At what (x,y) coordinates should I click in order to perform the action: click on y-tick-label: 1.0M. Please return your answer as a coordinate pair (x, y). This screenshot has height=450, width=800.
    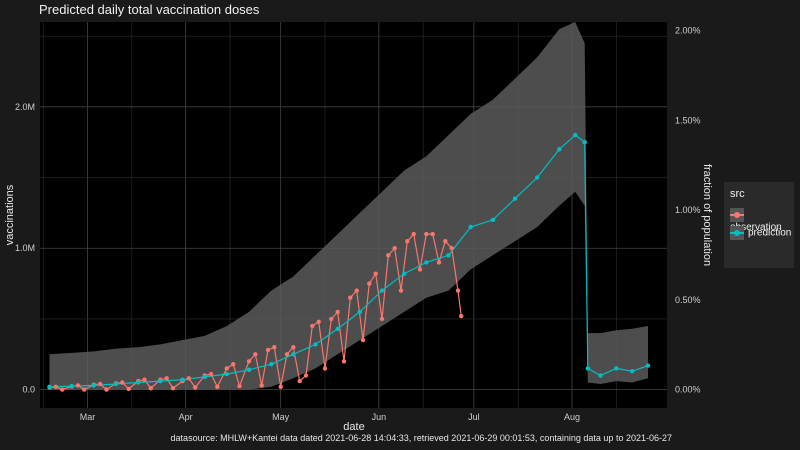
    Looking at the image, I should click on (25, 248).